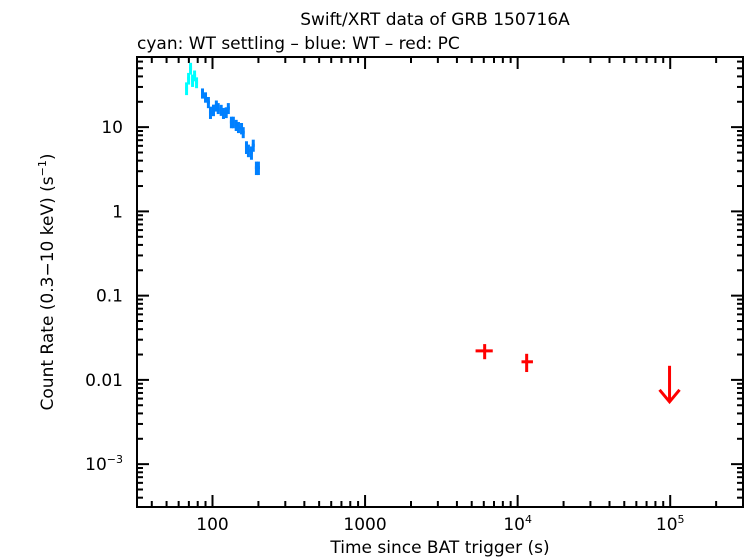 This screenshot has width=746, height=558. Describe the element at coordinates (47, 282) in the screenshot. I see `y-axis-label: Count Rate (0.3−10 keV) (s−1)` at that location.